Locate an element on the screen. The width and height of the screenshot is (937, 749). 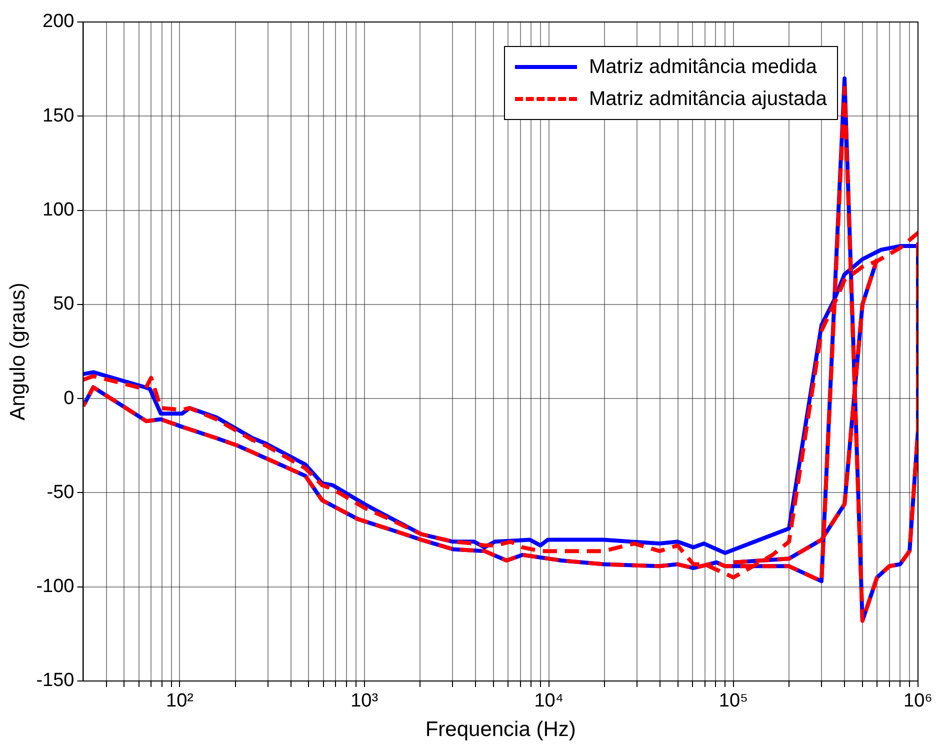
y-tick-label: -100 is located at coordinates (55, 587).